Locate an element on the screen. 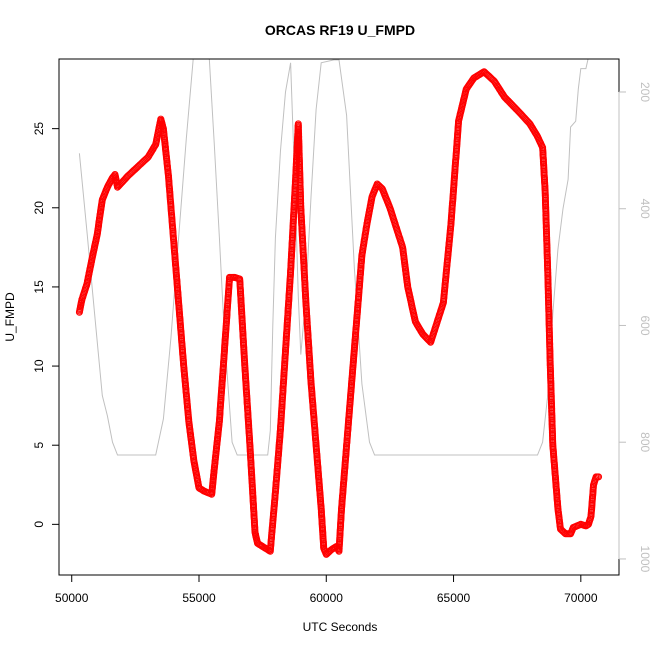 Image resolution: width=650 pixels, height=650 pixels. x-tick-label: 55000 is located at coordinates (199, 598).